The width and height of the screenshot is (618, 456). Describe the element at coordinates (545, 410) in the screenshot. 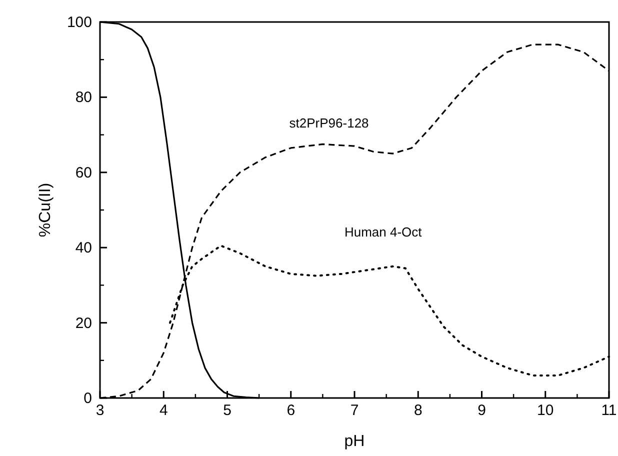

I see `x-tick-label: 10` at that location.